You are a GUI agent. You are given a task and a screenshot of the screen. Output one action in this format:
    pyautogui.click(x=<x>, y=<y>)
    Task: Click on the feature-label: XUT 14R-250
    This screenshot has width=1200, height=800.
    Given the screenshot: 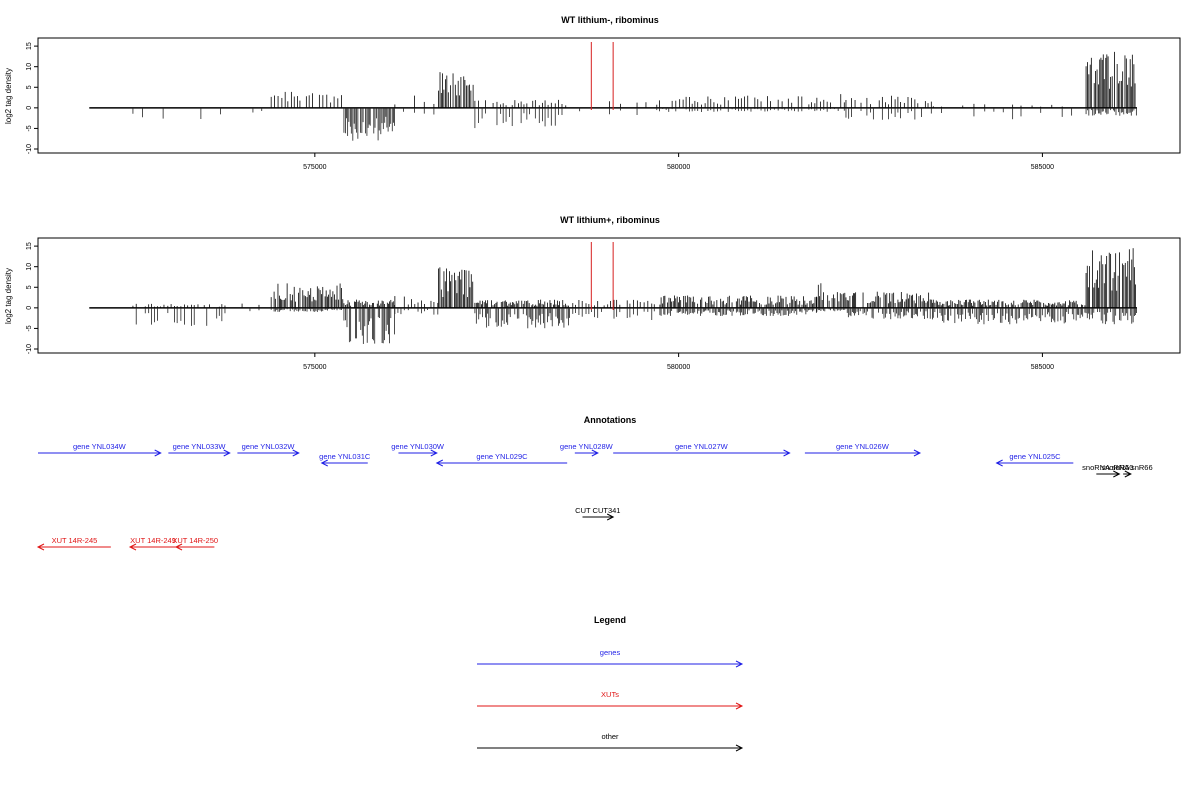 What is the action you would take?
    pyautogui.click(x=195, y=540)
    